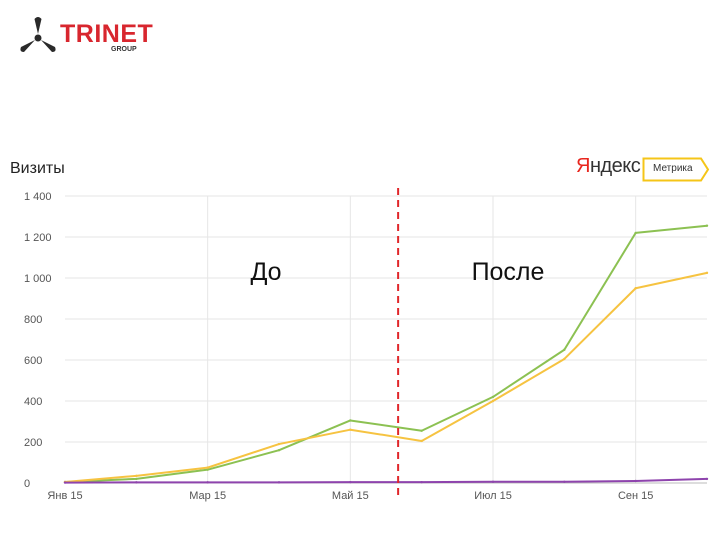  Describe the element at coordinates (38, 238) in the screenshot. I see `y-tick-label: 1 200` at that location.